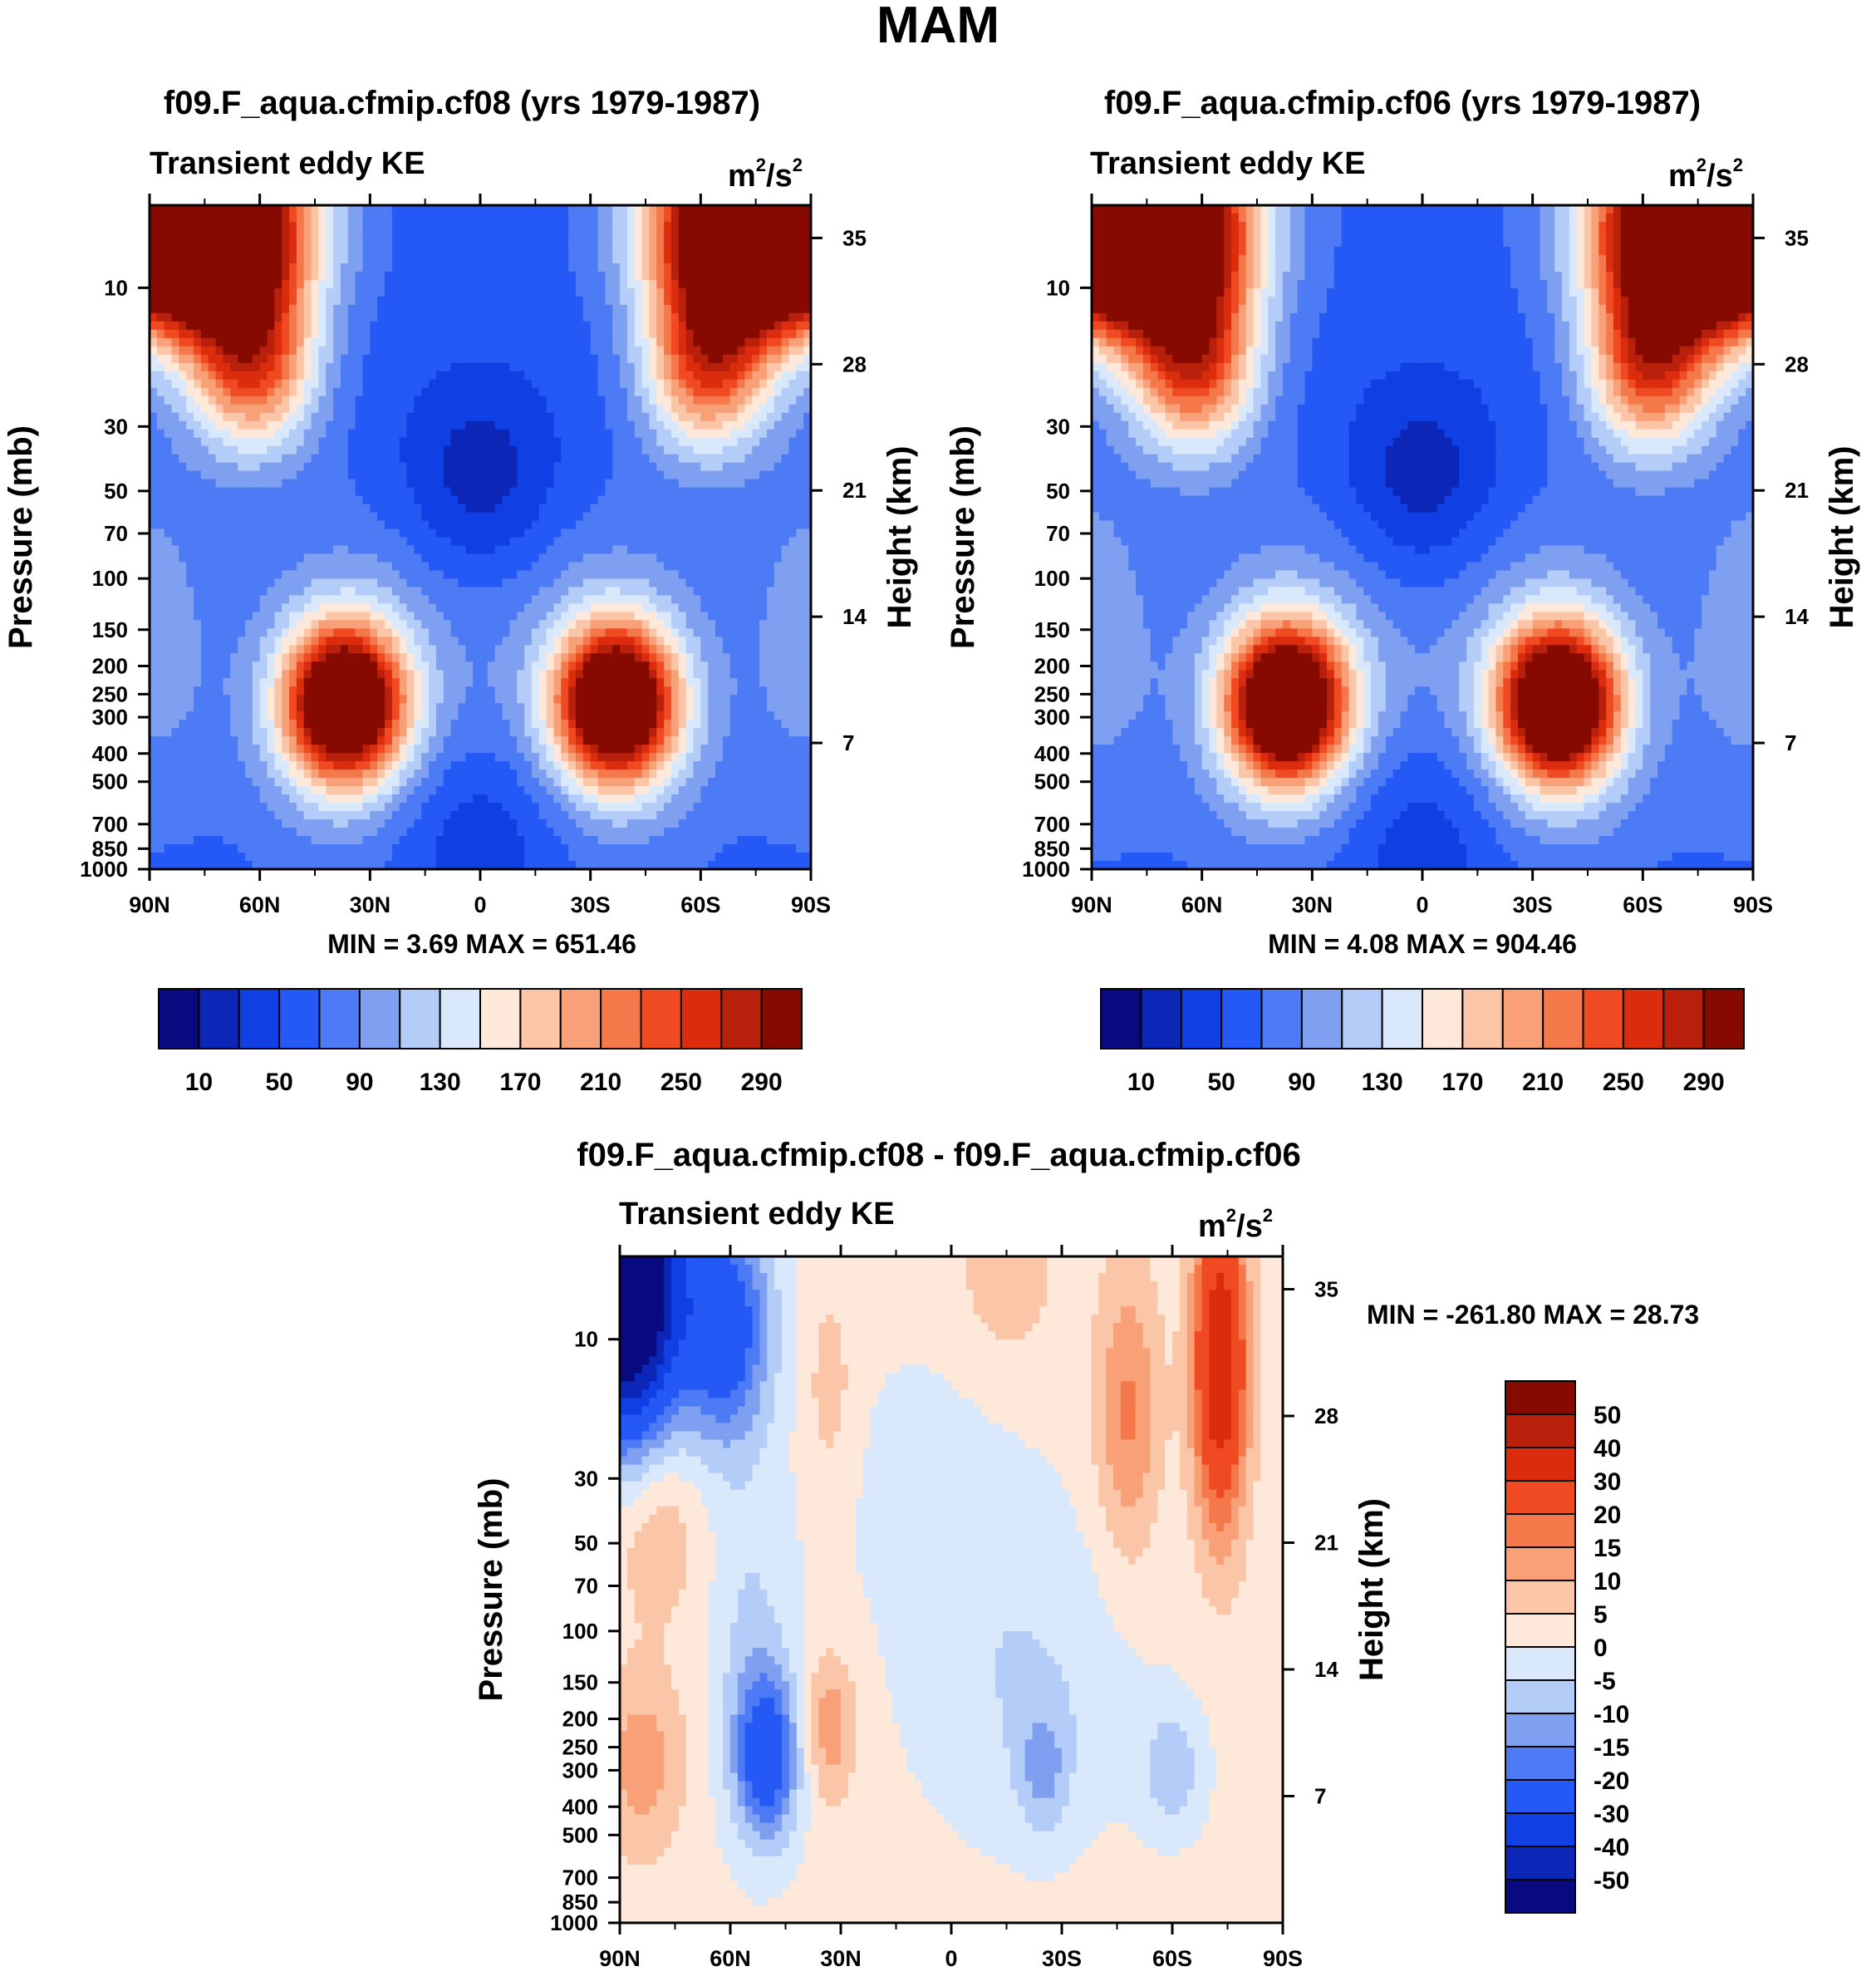  What do you see at coordinates (110, 781) in the screenshot?
I see `panel1-y-tick-label: 500` at bounding box center [110, 781].